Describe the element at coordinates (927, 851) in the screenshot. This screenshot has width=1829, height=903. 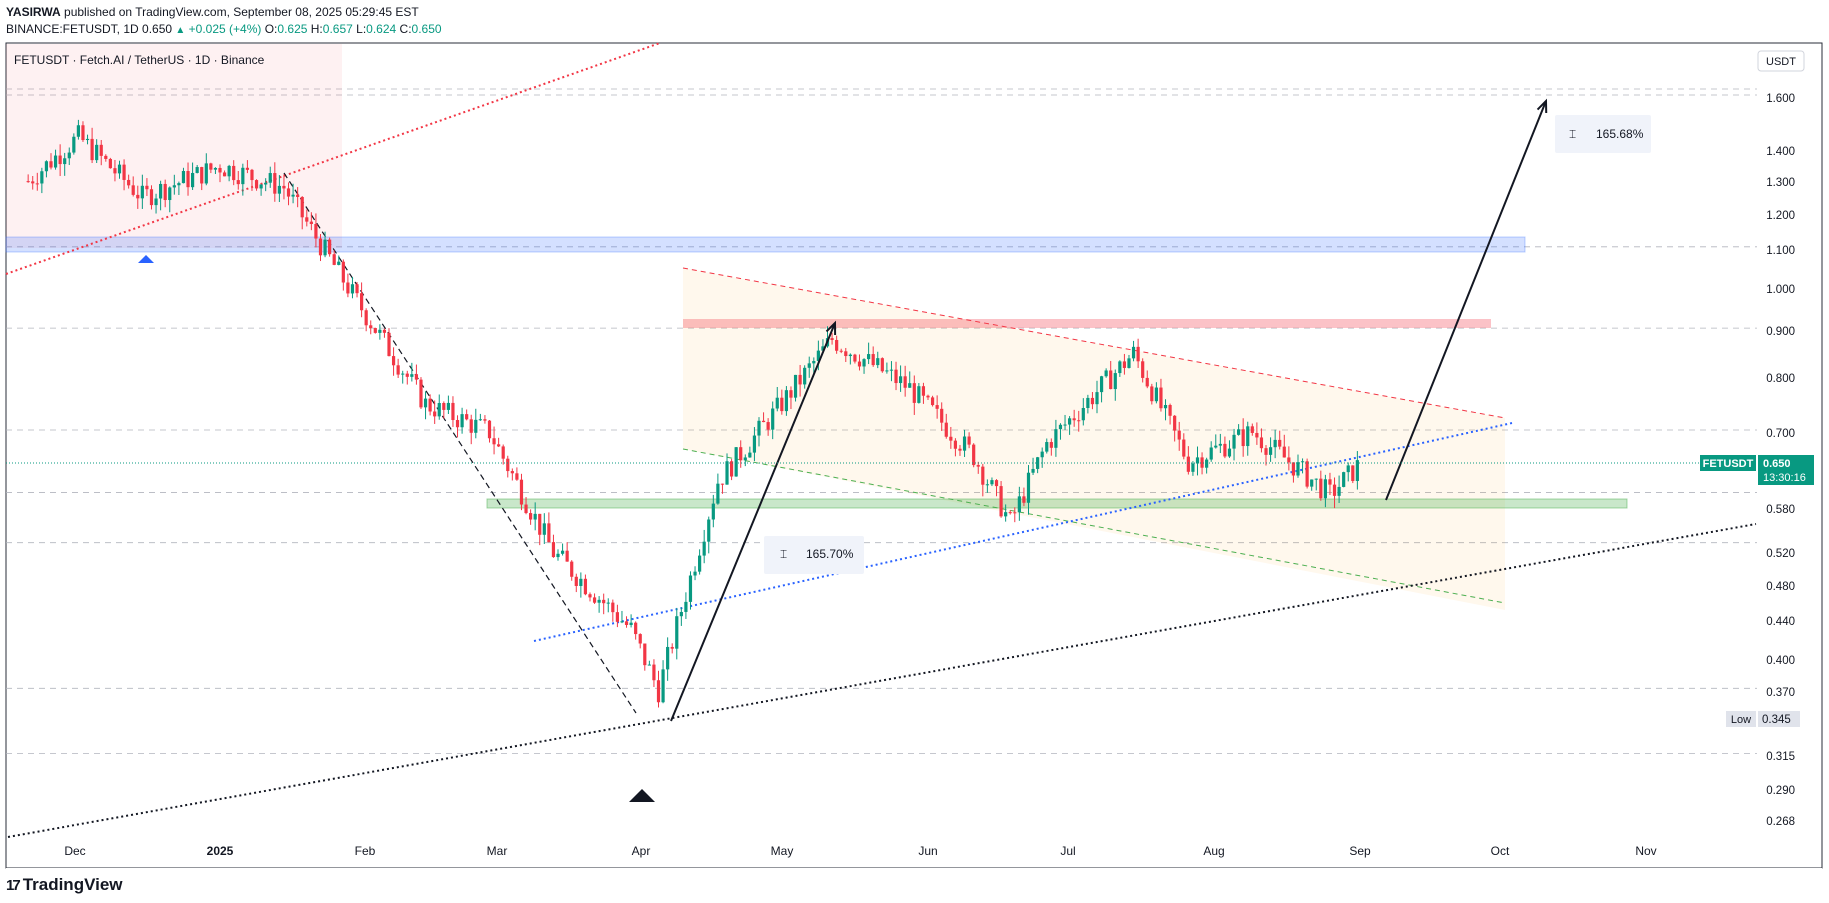
I see `x-tick-label: Jun` at that location.